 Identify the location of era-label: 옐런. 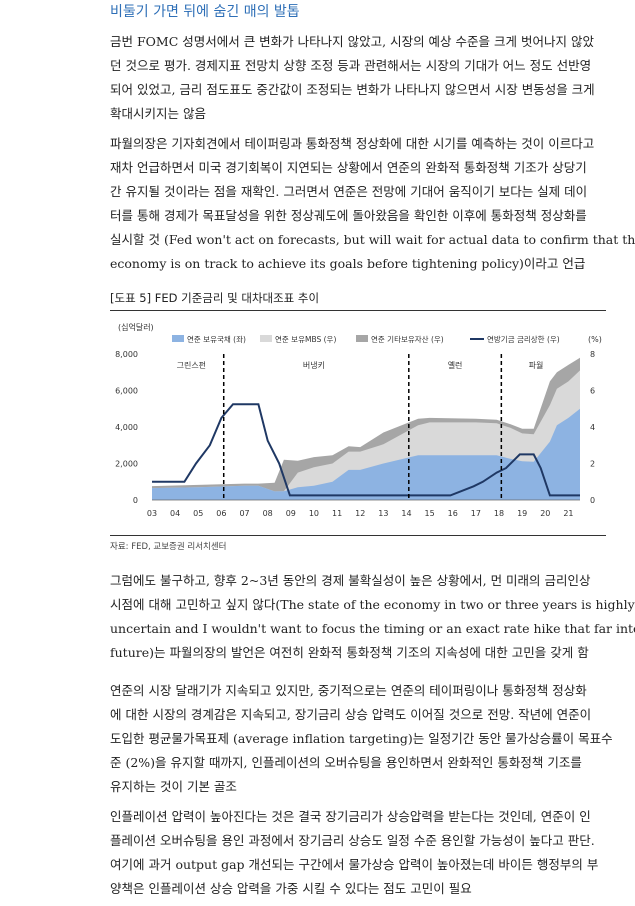
(455, 365).